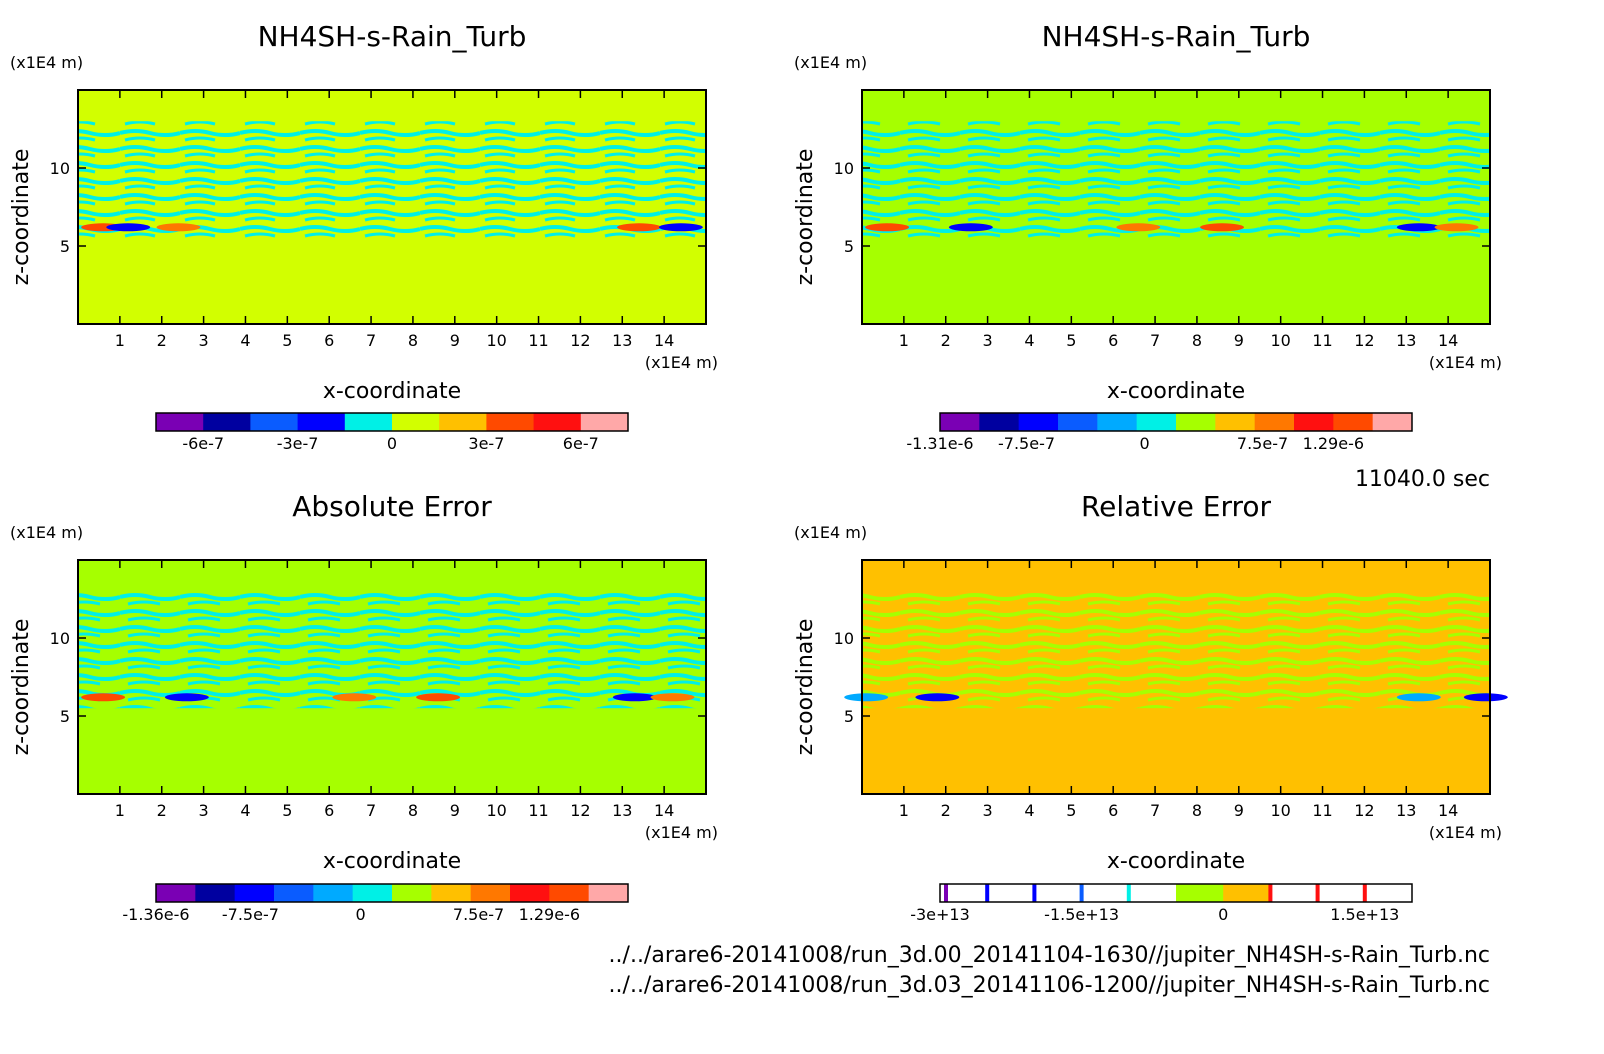  What do you see at coordinates (1161, 903) in the screenshot?
I see `colorbar: -3e+13 -1.5e+13 0 1.5e+13` at bounding box center [1161, 903].